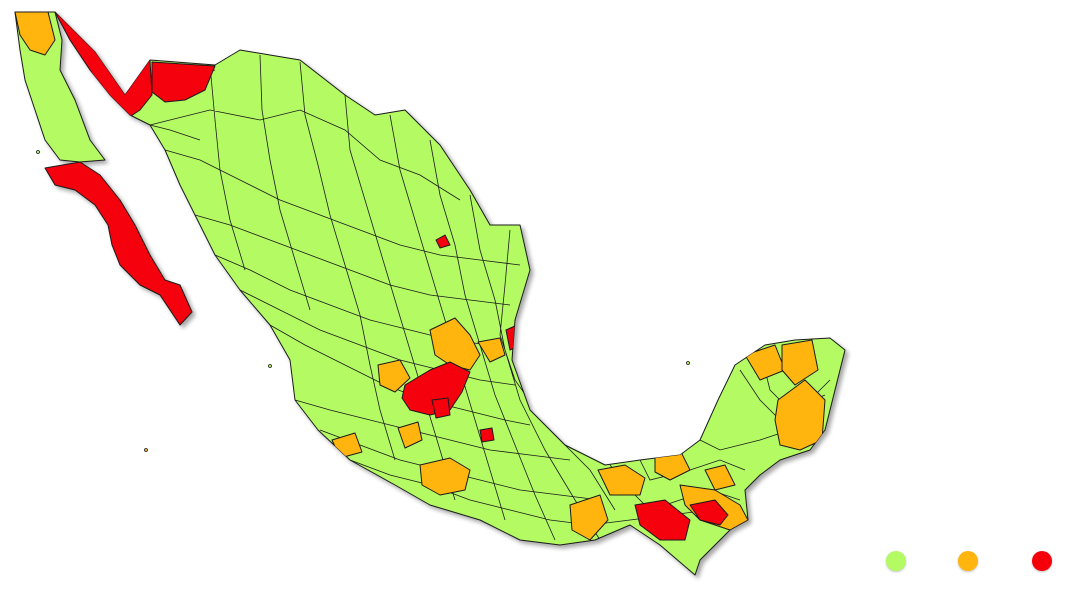 This screenshot has height=593, width=1080. Describe the element at coordinates (146, 450) in the screenshot. I see `island-socorro` at that location.